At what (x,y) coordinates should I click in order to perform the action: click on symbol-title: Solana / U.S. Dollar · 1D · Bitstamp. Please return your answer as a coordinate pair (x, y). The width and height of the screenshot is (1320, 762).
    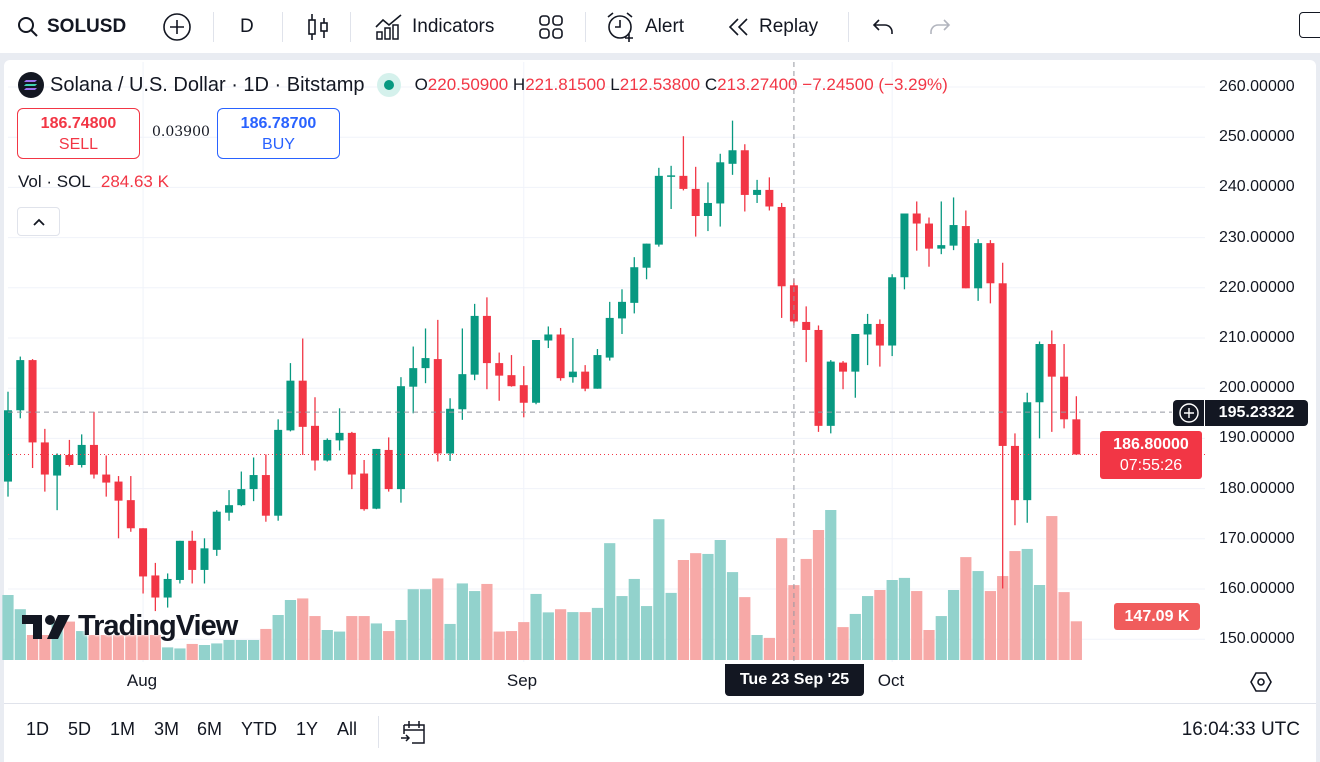
    Looking at the image, I should click on (207, 84).